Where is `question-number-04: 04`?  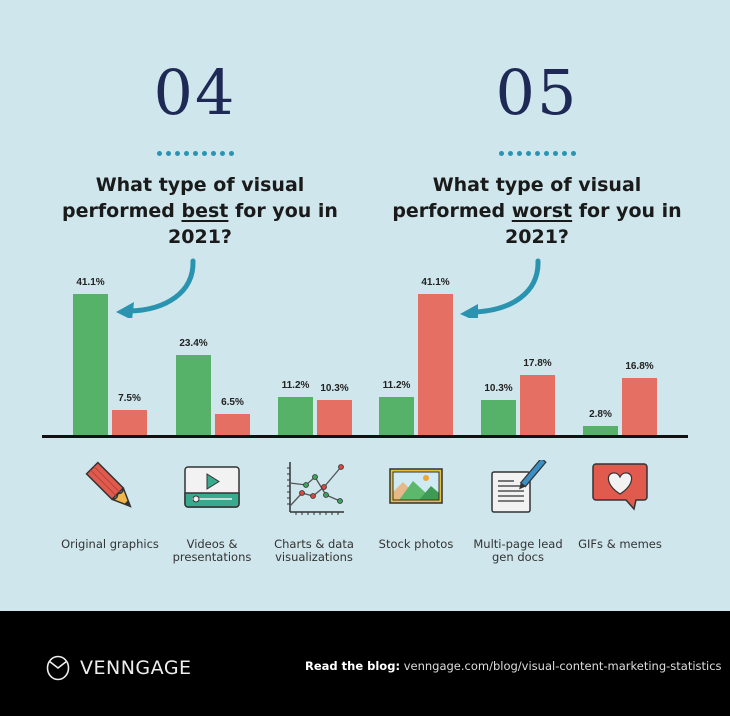
question-number-04: 04 is located at coordinates (195, 92).